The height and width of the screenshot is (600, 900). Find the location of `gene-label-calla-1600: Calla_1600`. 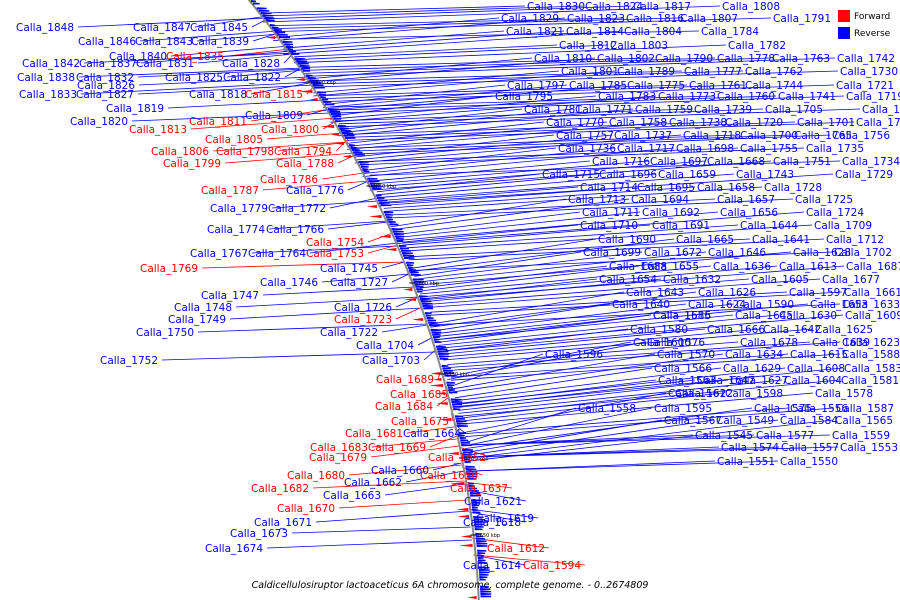

gene-label-calla-1600: Calla_1600 is located at coordinates (662, 343).